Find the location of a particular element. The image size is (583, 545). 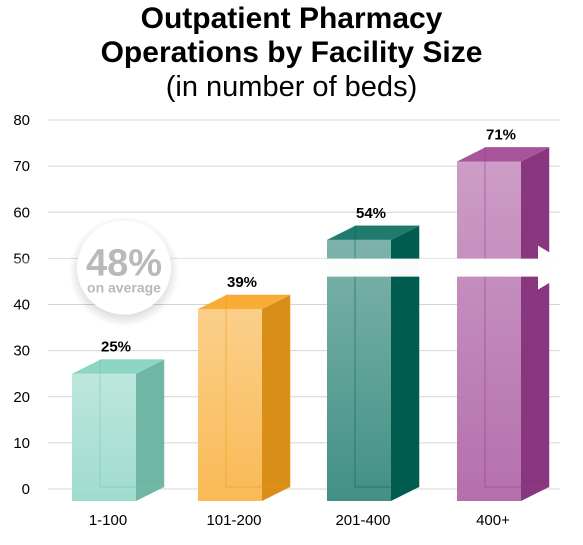

y-tick-label: 30 is located at coordinates (21, 351).